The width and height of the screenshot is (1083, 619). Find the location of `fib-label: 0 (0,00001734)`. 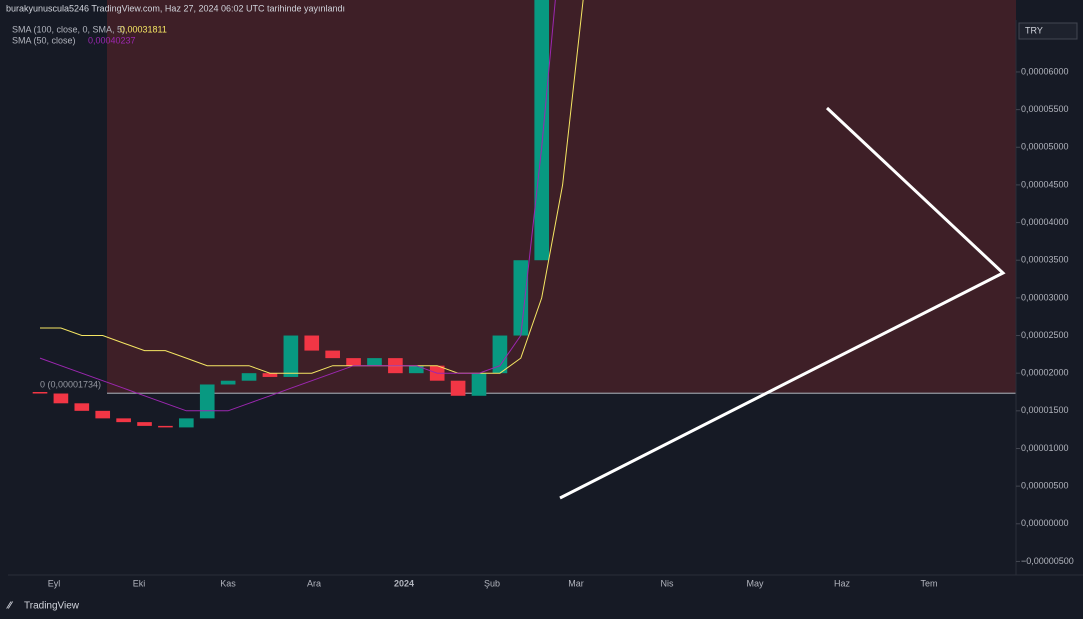

fib-label: 0 (0,00001734) is located at coordinates (70, 385).